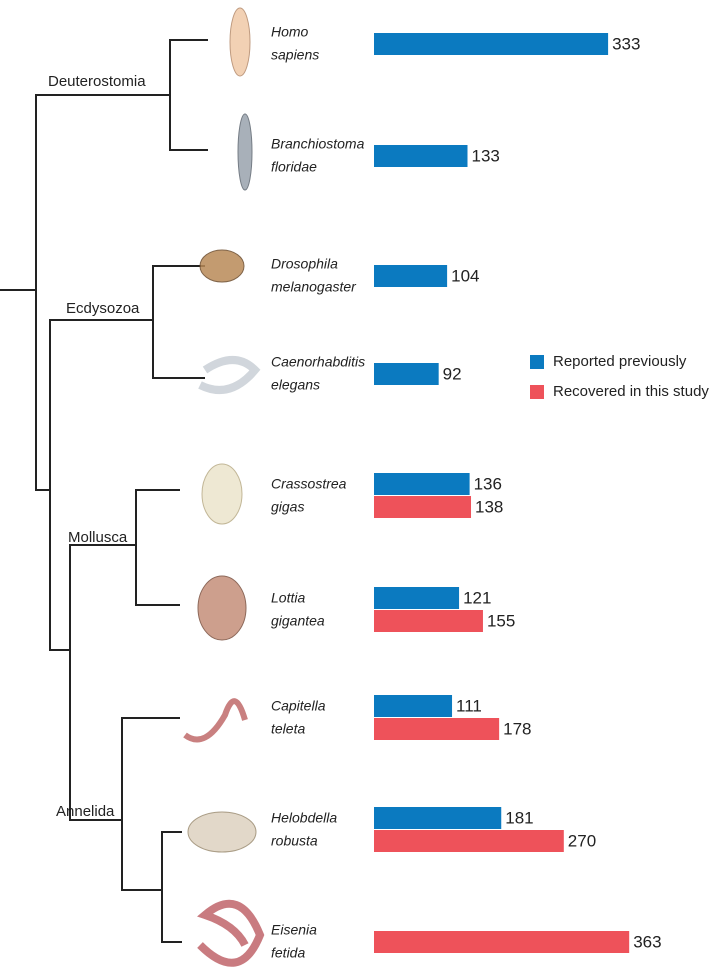  I want to click on species-label: Branchiostoma floridae, so click(318, 154).